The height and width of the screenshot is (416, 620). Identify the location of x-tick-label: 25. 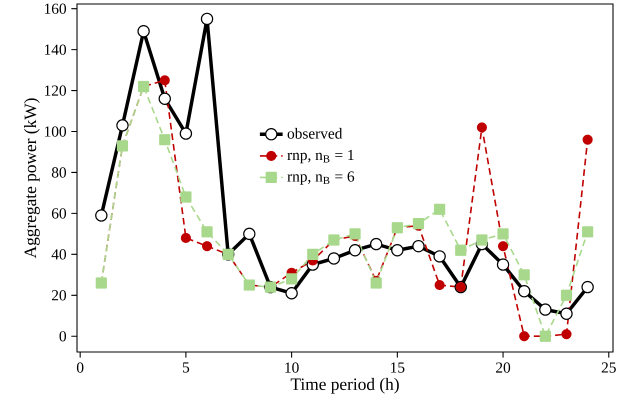
(609, 367).